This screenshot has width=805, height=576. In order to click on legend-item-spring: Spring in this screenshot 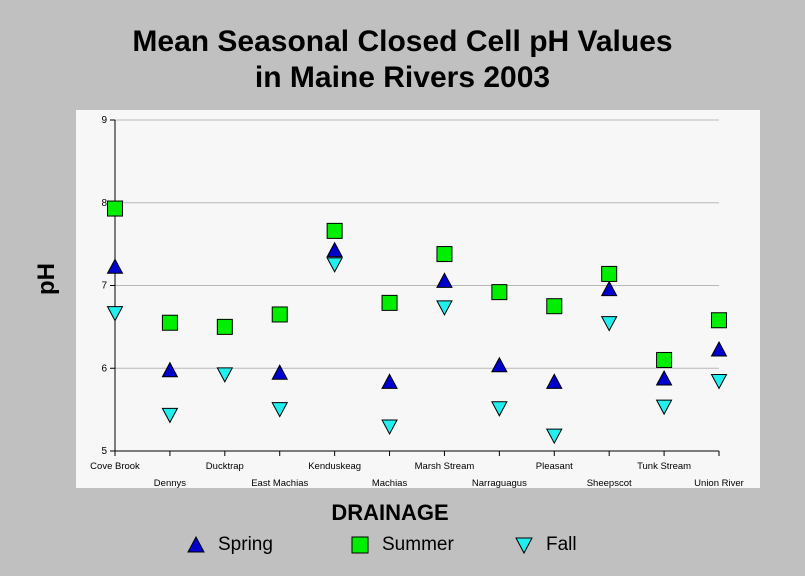, I will do `click(229, 545)`.